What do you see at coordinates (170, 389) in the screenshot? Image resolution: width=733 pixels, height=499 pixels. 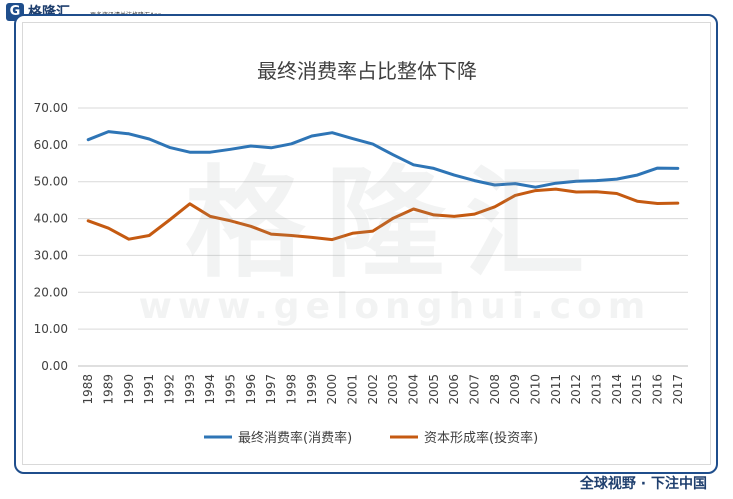 I see `x-tick-label: 1992` at bounding box center [170, 389].